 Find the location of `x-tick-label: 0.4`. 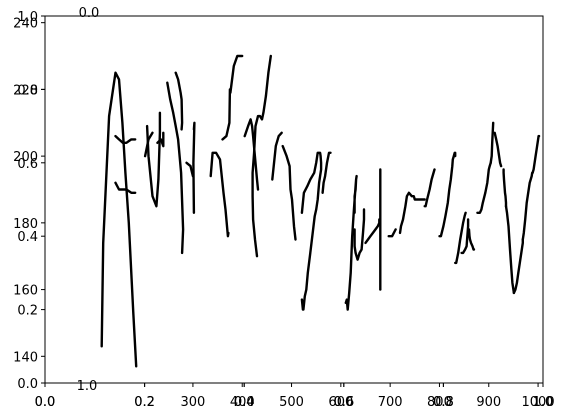

x-tick-label: 0.4 is located at coordinates (244, 402).